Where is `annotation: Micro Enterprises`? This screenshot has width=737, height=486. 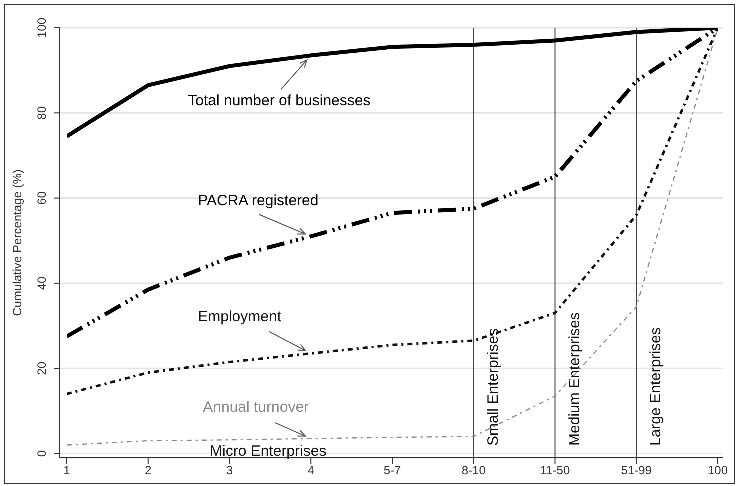
annotation: Micro Enterprises is located at coordinates (268, 451).